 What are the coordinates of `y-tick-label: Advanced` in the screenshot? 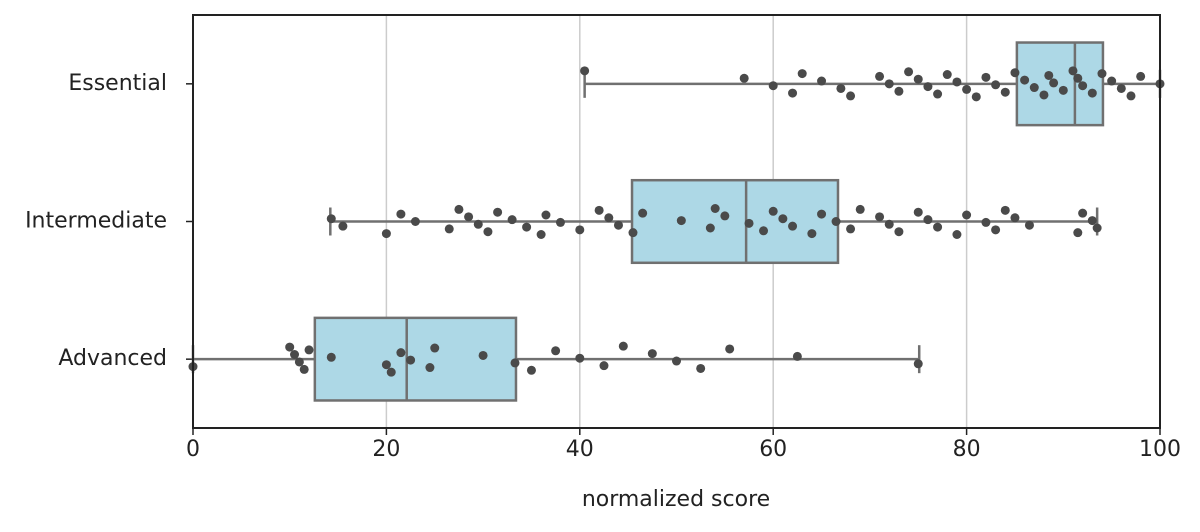 It's located at (112, 358).